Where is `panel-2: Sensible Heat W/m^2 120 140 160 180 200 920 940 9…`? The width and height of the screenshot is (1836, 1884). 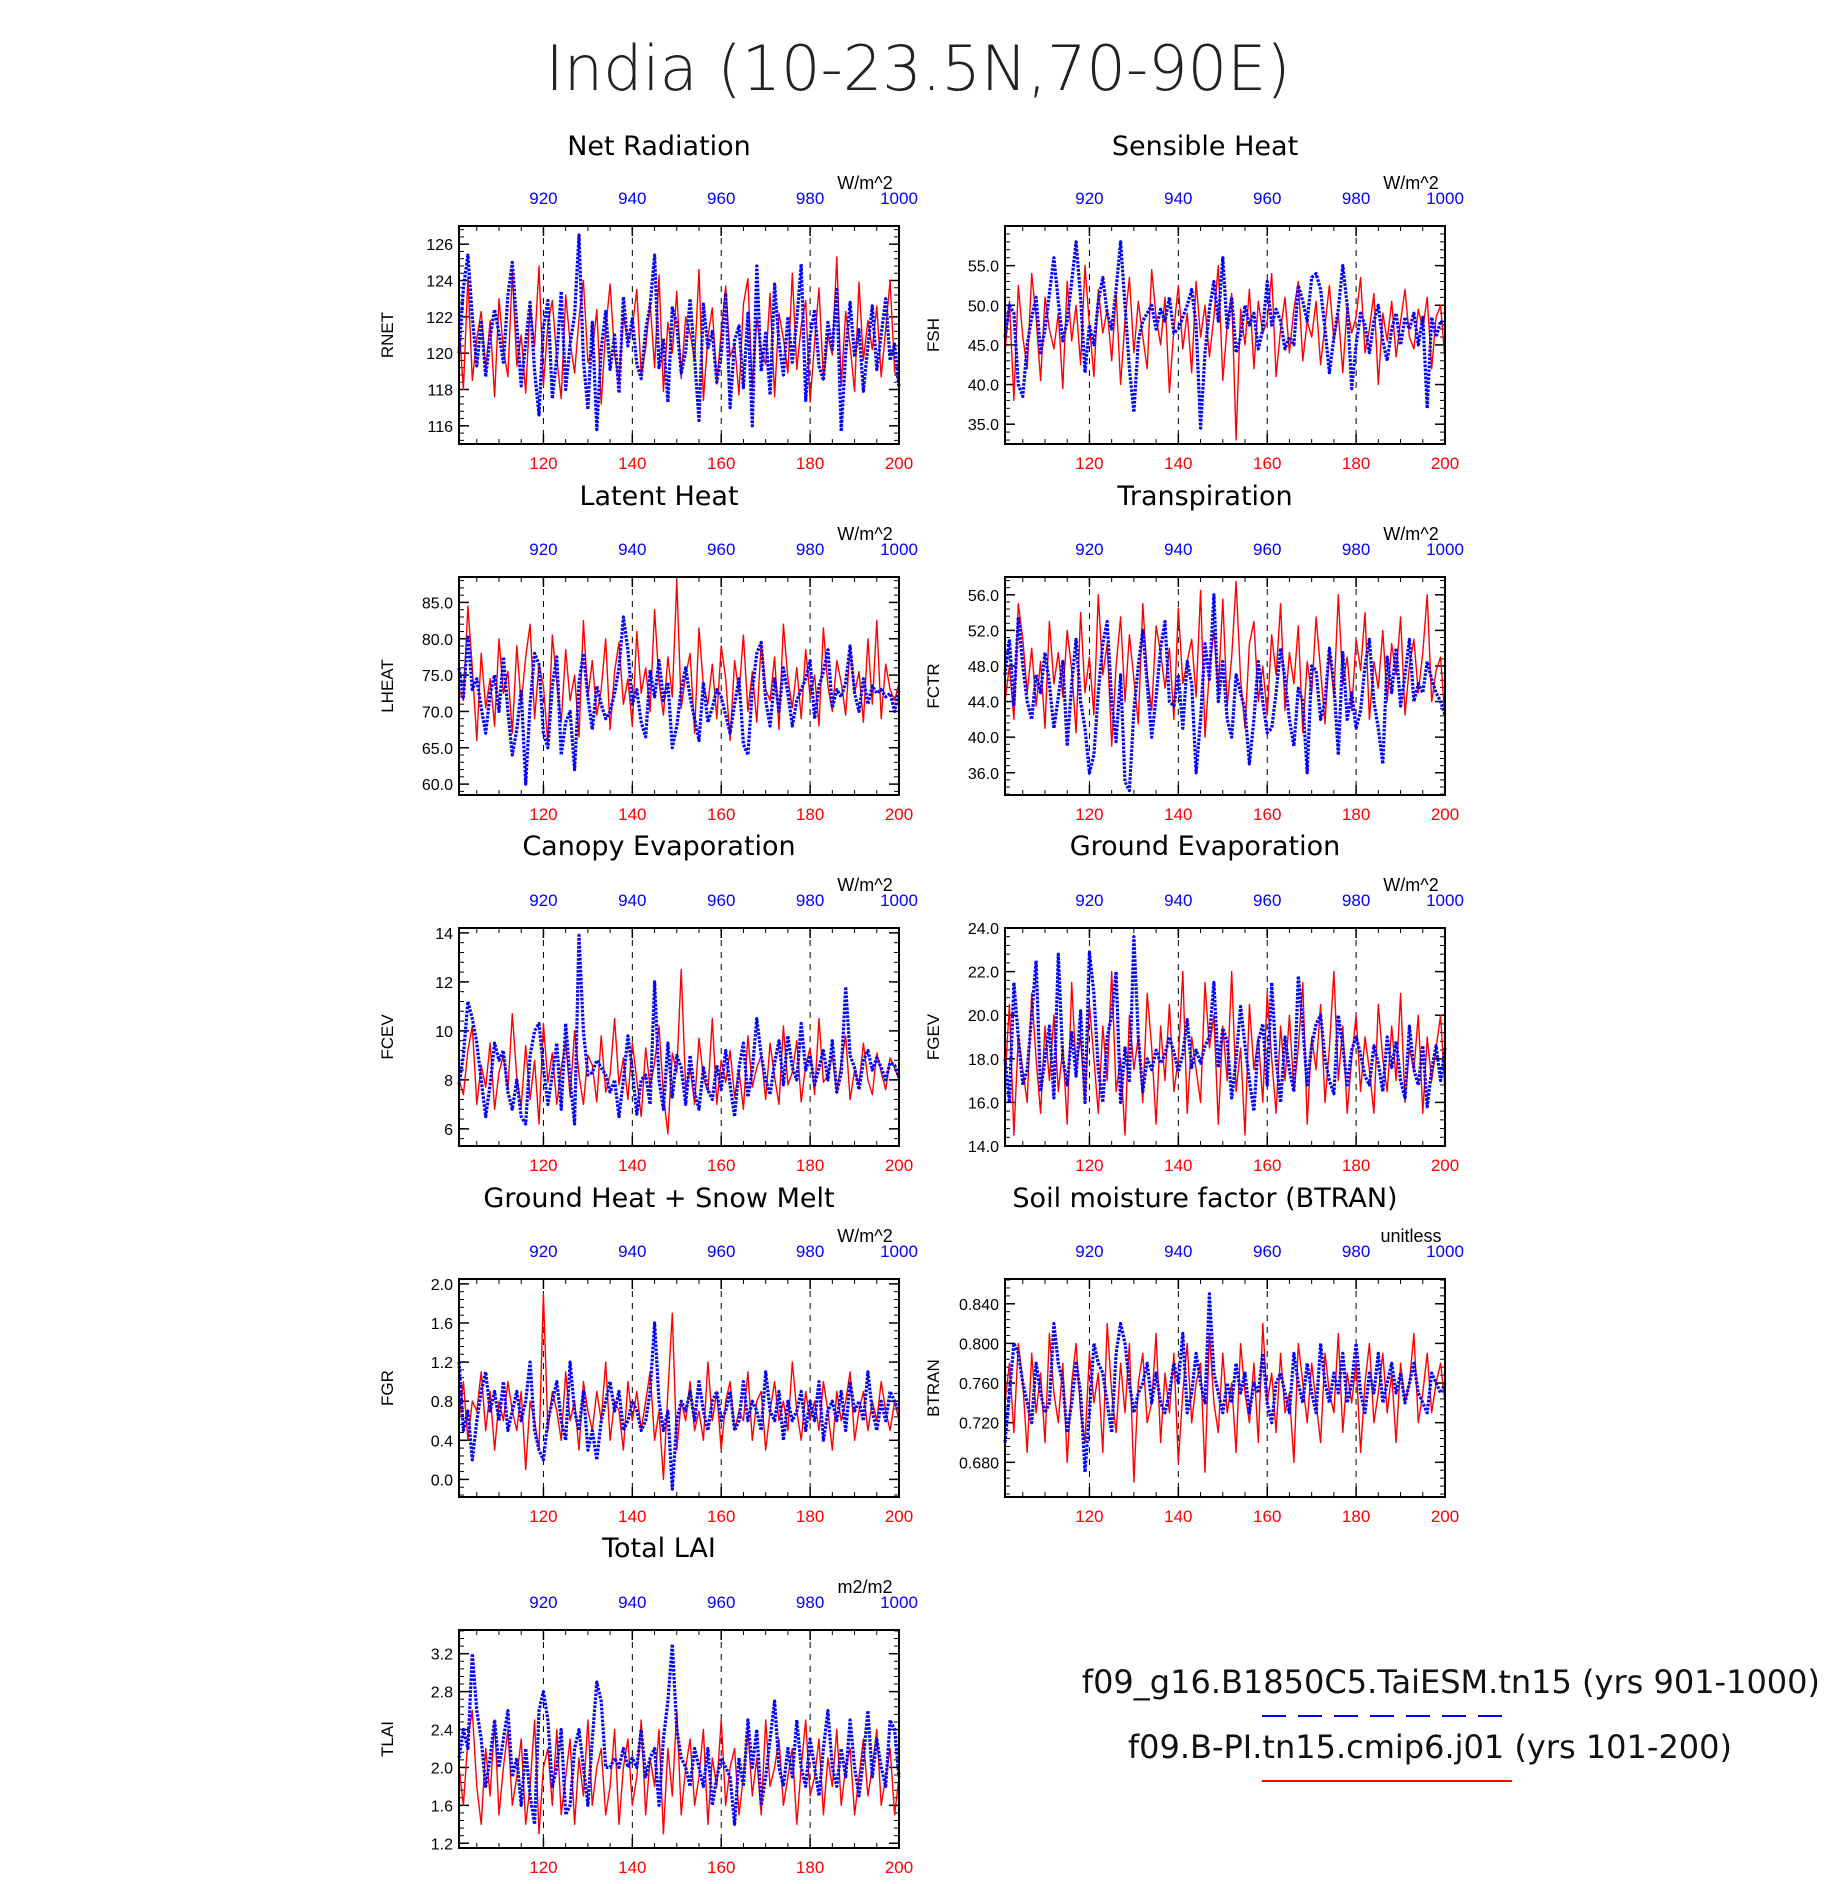
panel-2: Sensible Heat W/m^2 120 140 160 180 200 920 940 9… is located at coordinates (1194, 302).